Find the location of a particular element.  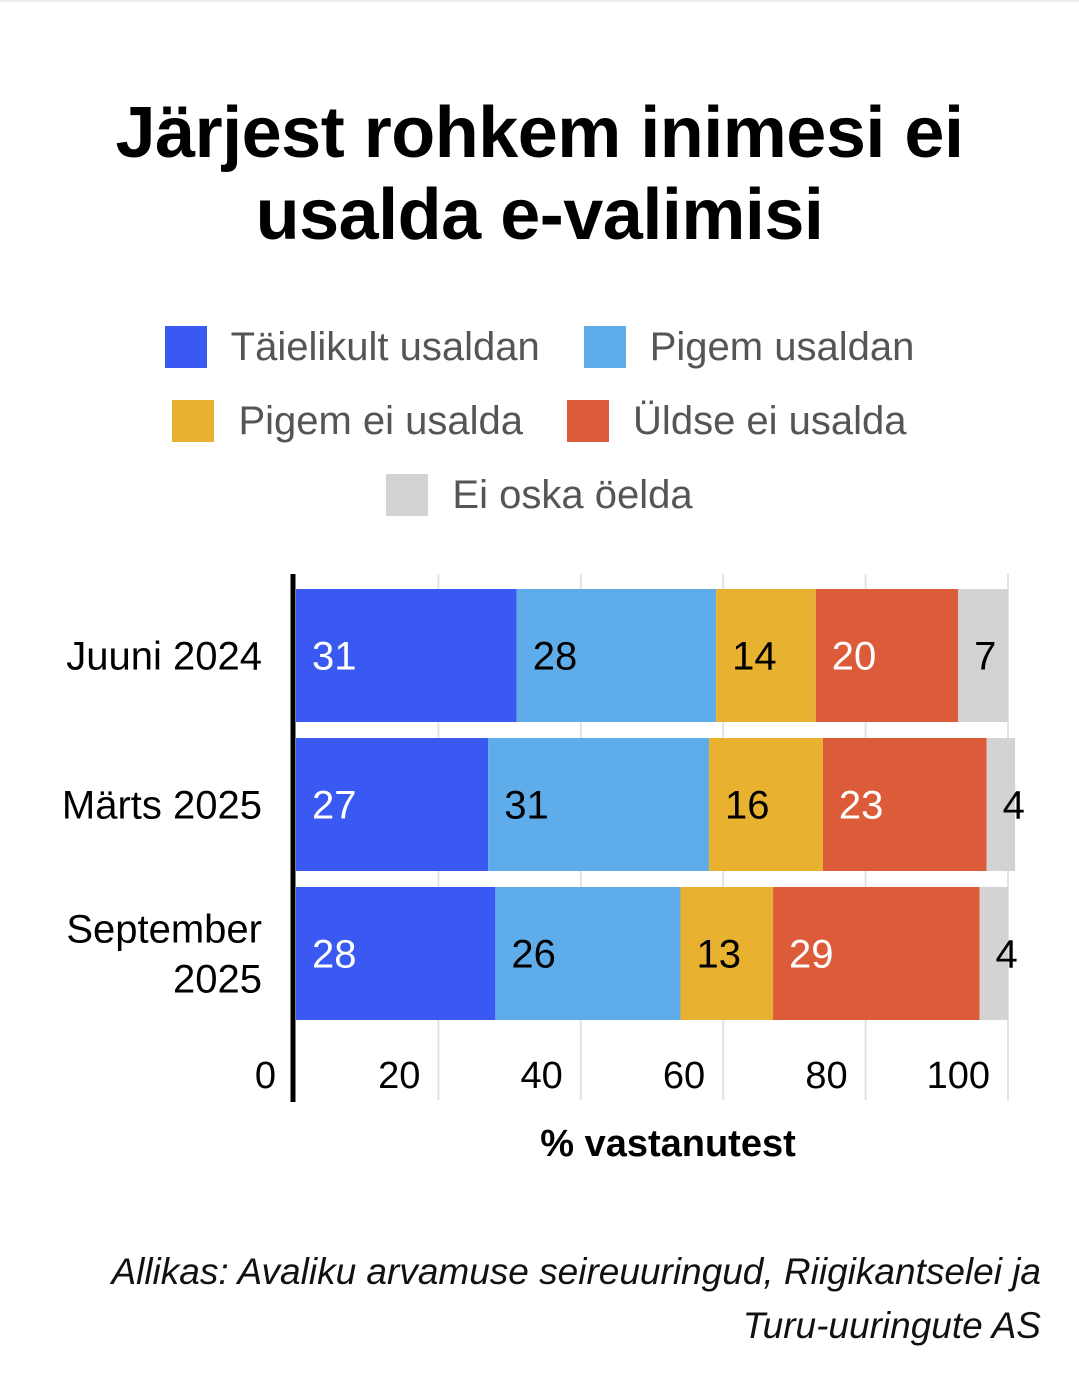

category-label-1-0: Märts 2025 is located at coordinates (162, 806).